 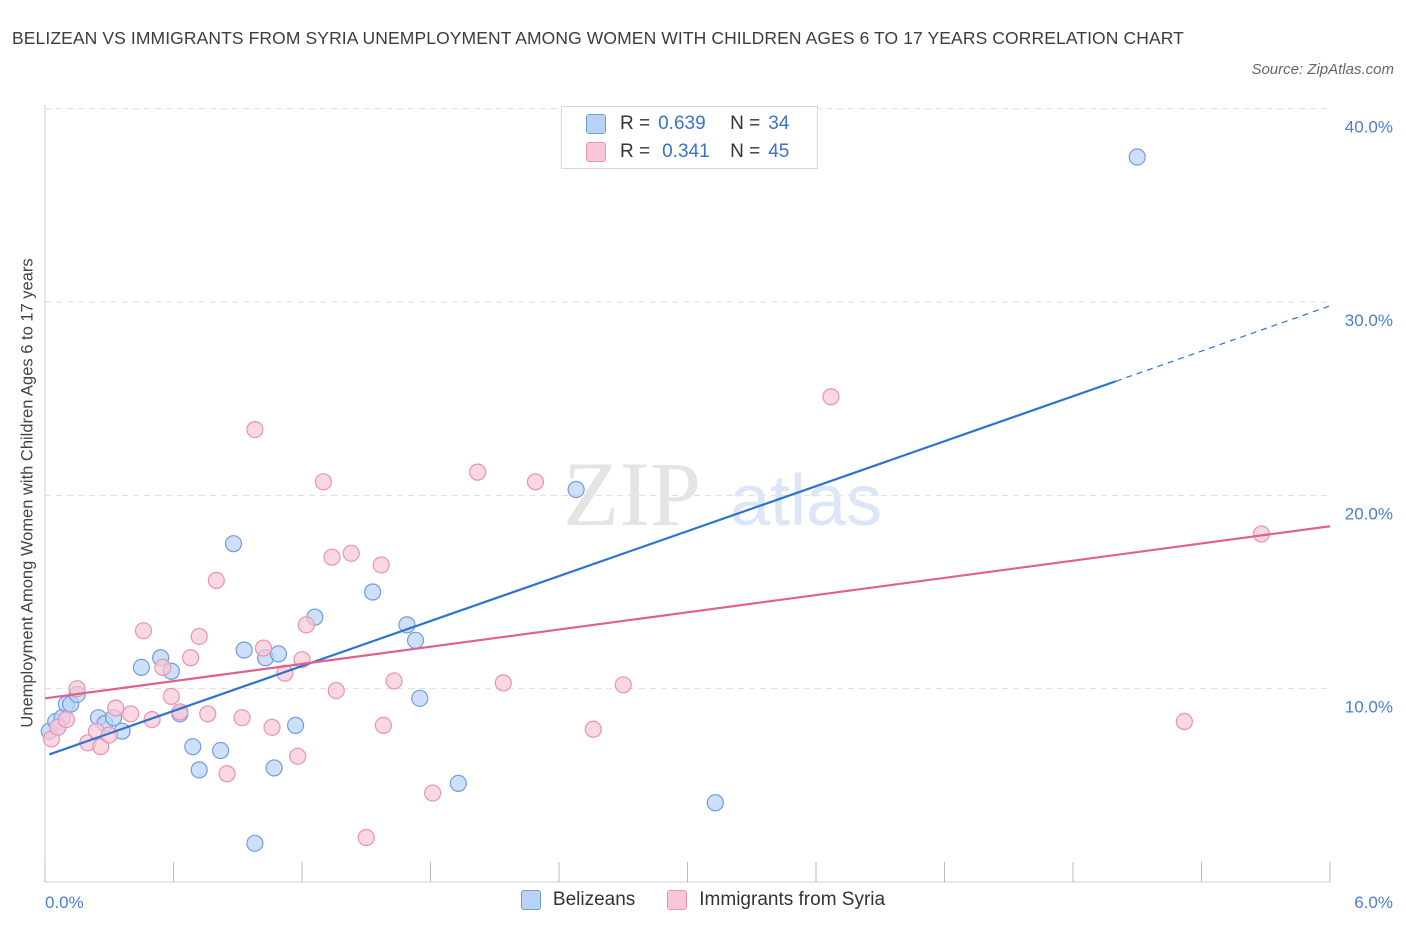 I want to click on n-value: 34, so click(x=779, y=123).